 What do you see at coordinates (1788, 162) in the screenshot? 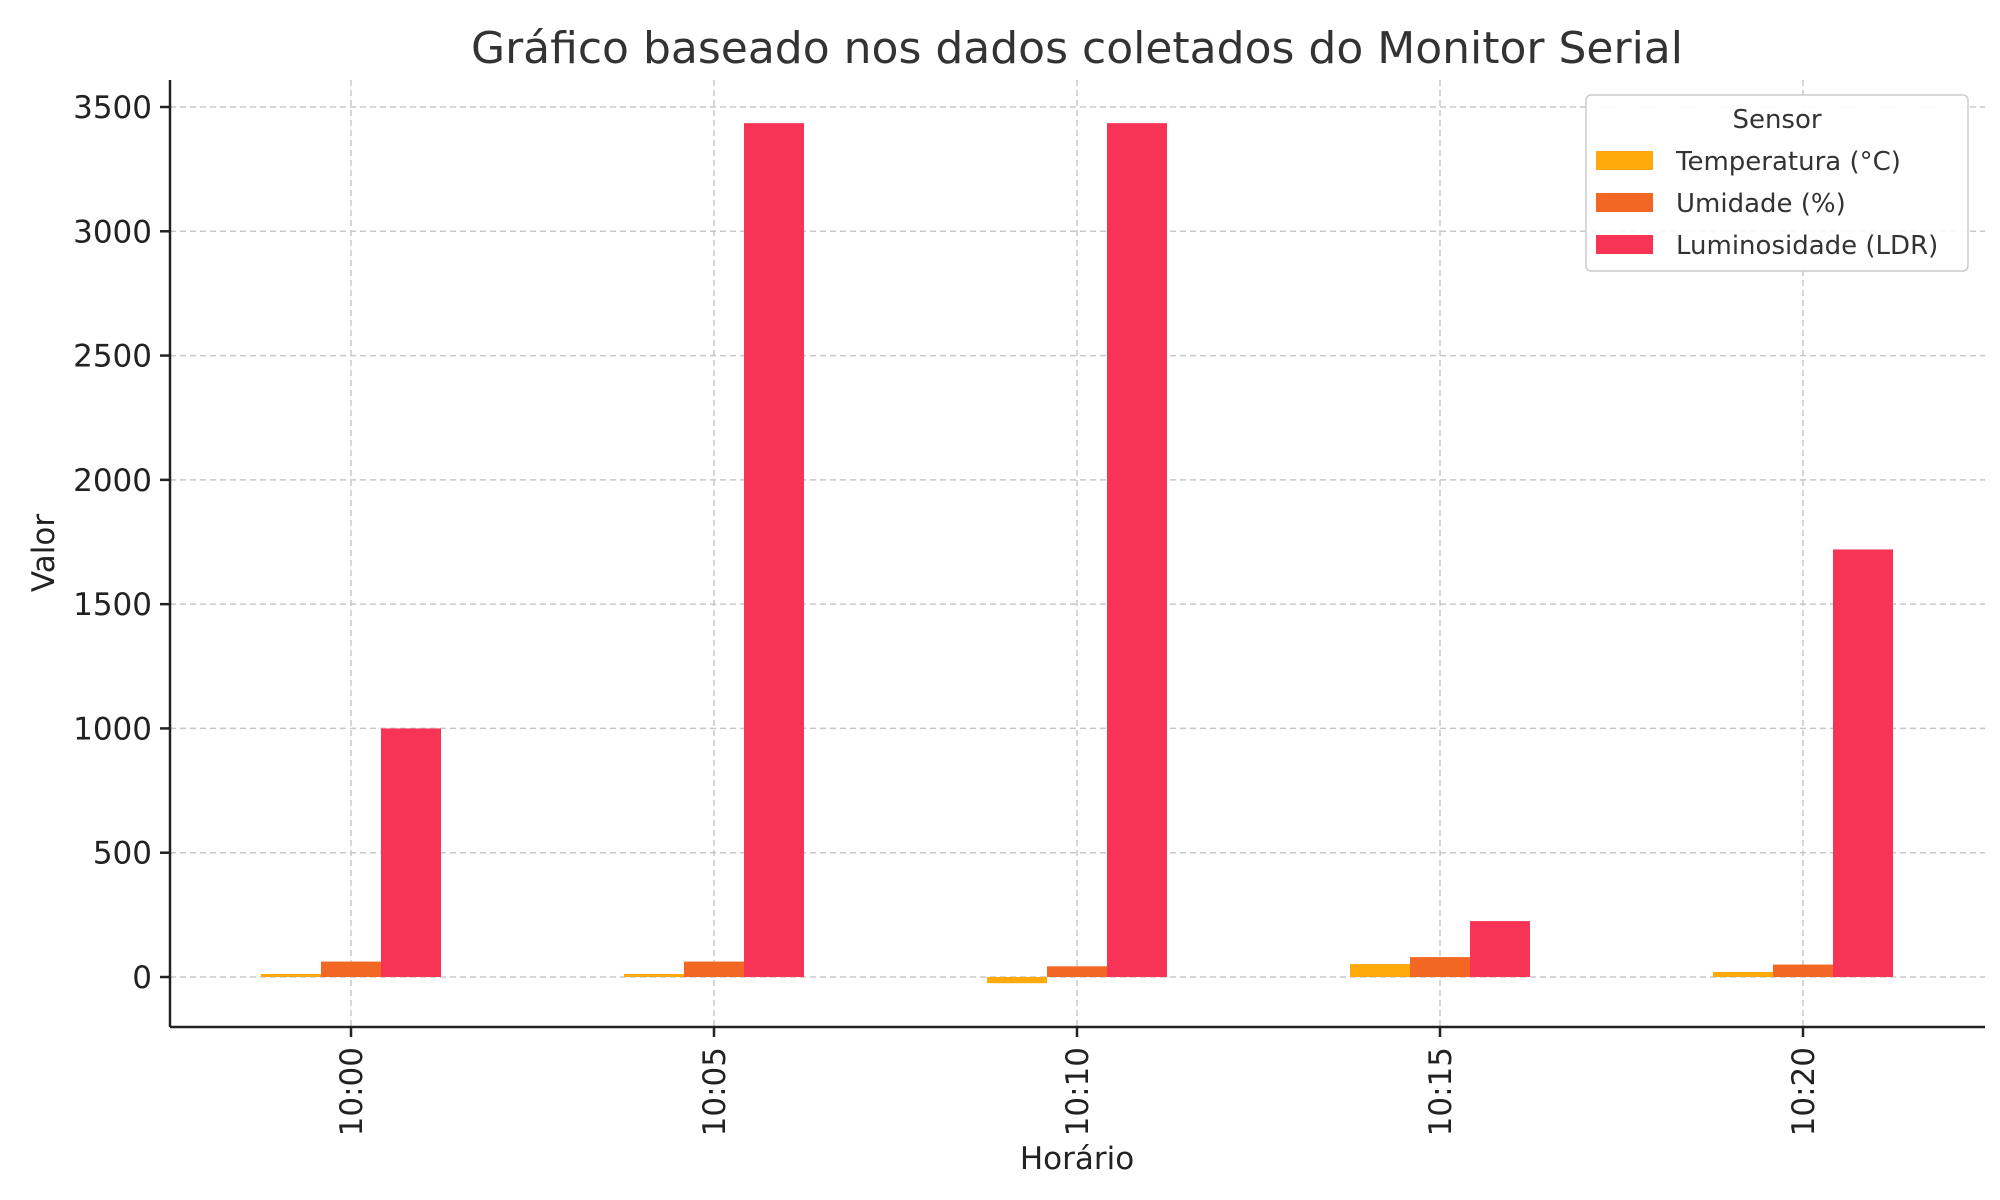
I see `legend-entry: Temperatura (°C)` at bounding box center [1788, 162].